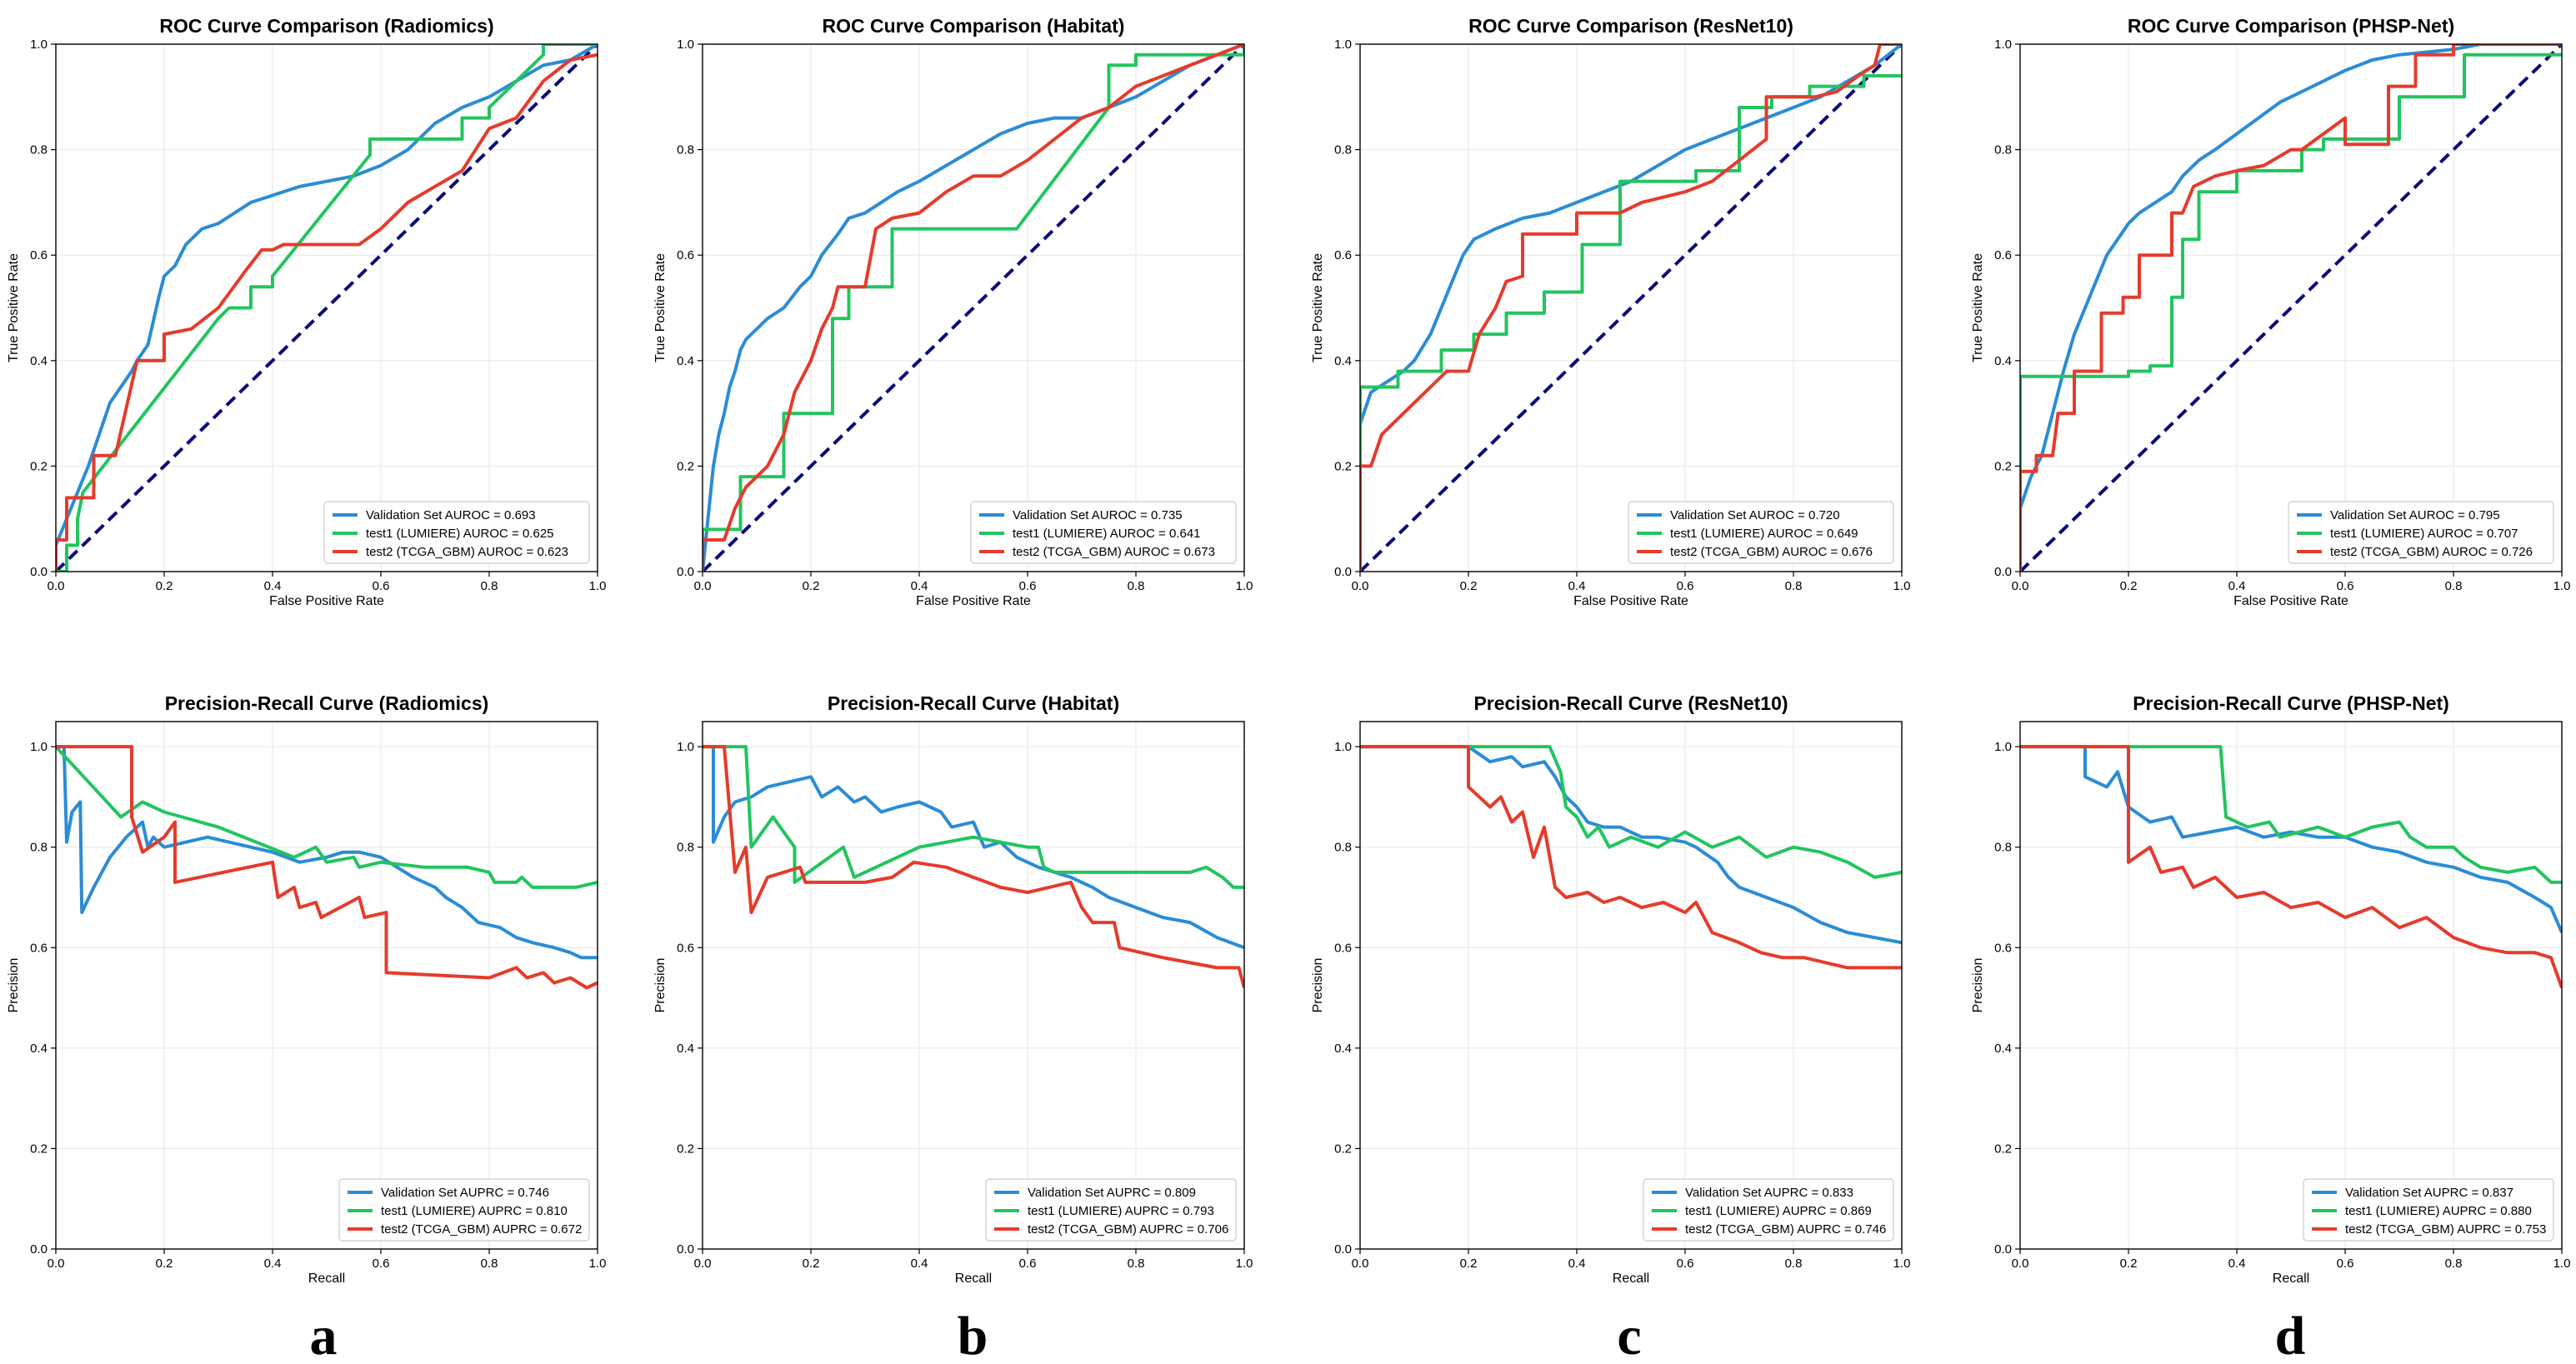  Describe the element at coordinates (1098, 515) in the screenshot. I see `legend-entry-validation: Validation Set AUROC = 0.735` at that location.